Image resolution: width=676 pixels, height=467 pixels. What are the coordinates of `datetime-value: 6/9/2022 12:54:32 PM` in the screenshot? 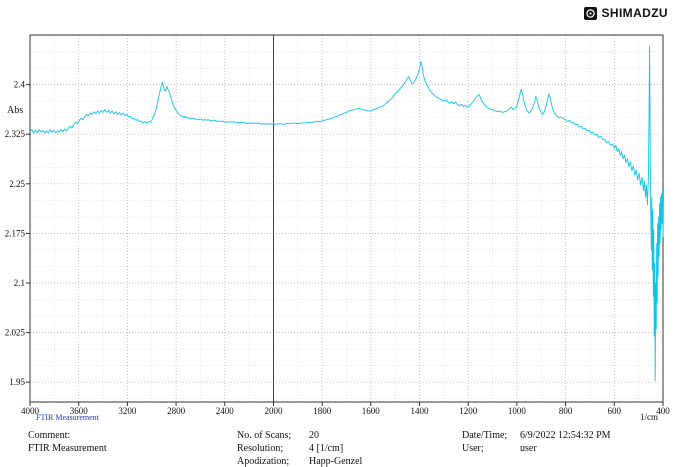 It's located at (565, 435).